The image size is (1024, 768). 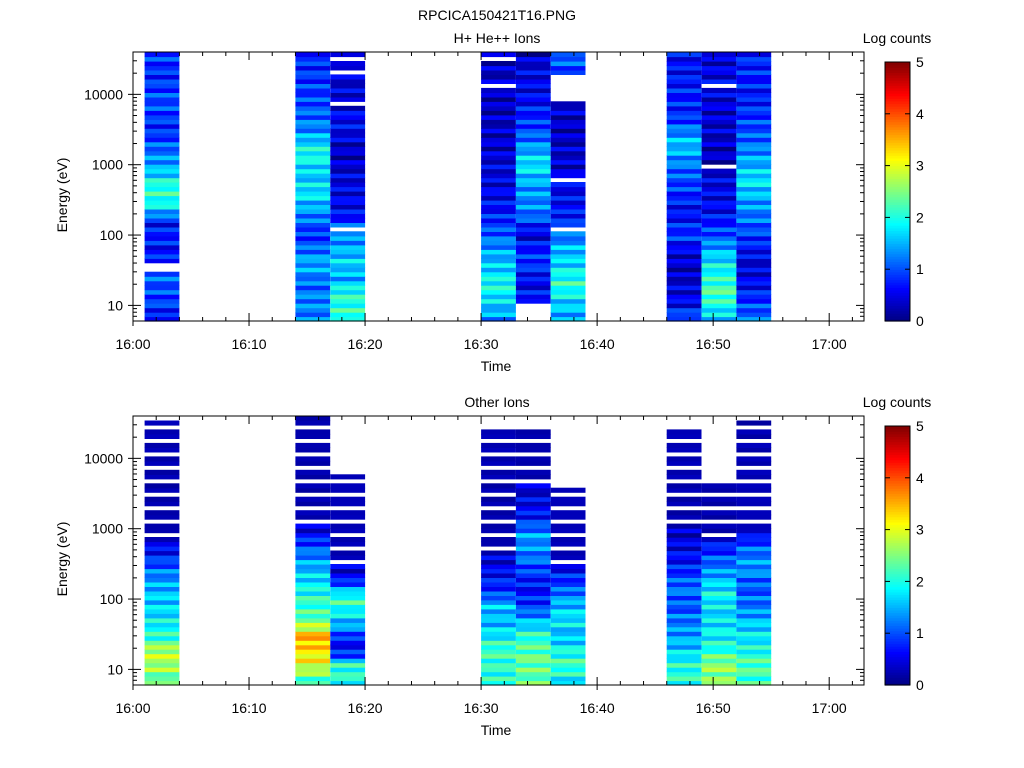 What do you see at coordinates (920, 581) in the screenshot?
I see `colorbar-tick-label: 2` at bounding box center [920, 581].